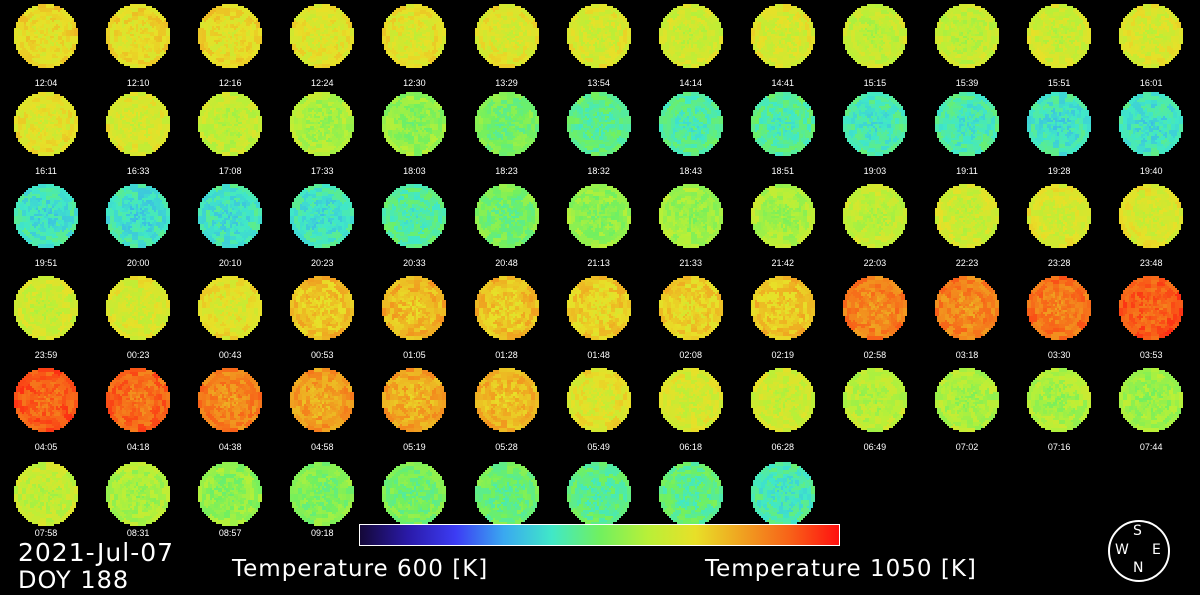 This screenshot has height=595, width=1200. I want to click on time-label: 01:05, so click(414, 355).